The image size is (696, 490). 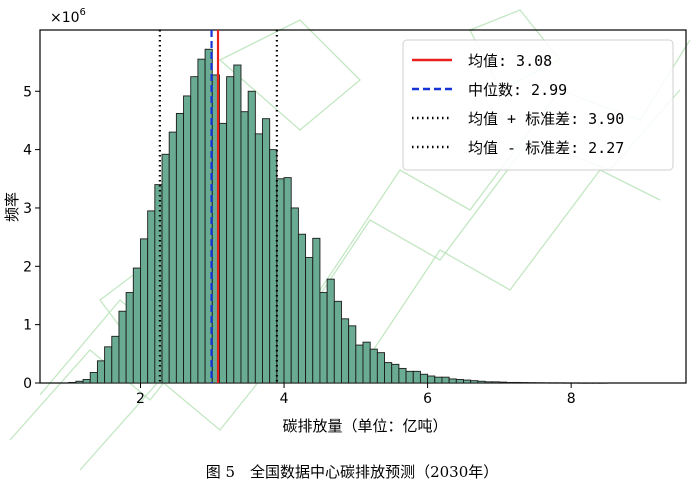 What do you see at coordinates (571, 399) in the screenshot?
I see `x-tick-label: 8` at bounding box center [571, 399].